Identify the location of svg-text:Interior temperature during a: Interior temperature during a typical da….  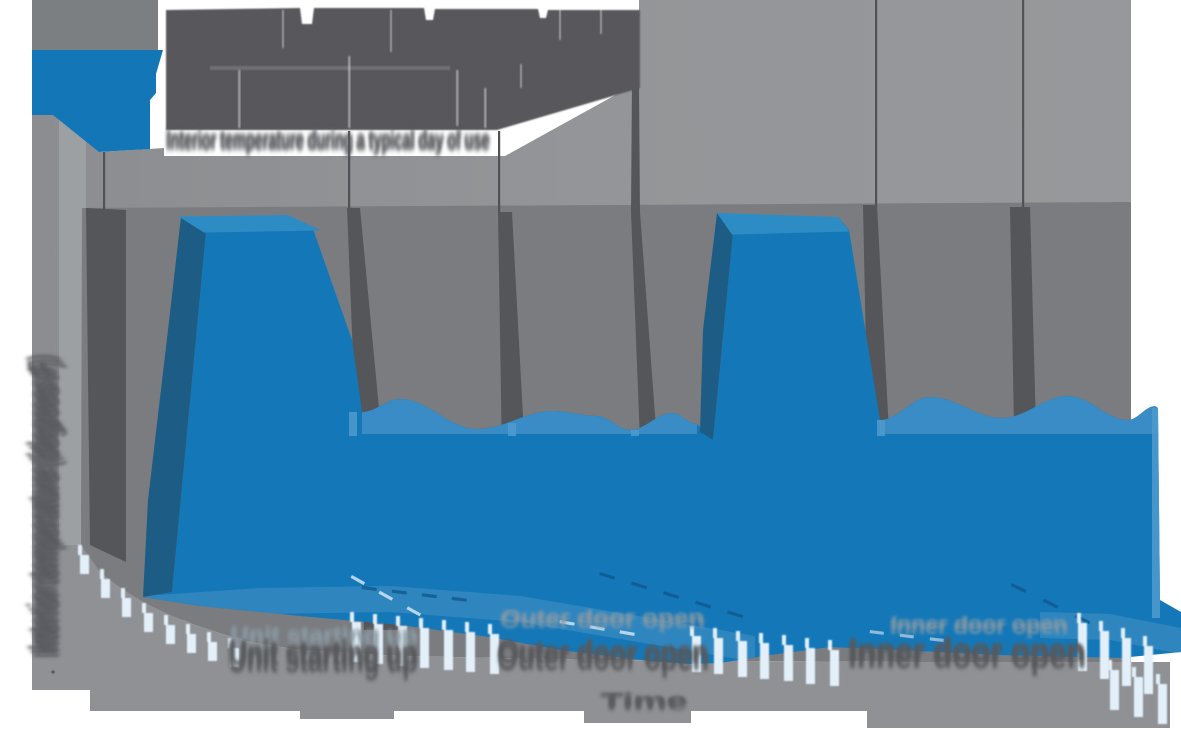
(328, 140).